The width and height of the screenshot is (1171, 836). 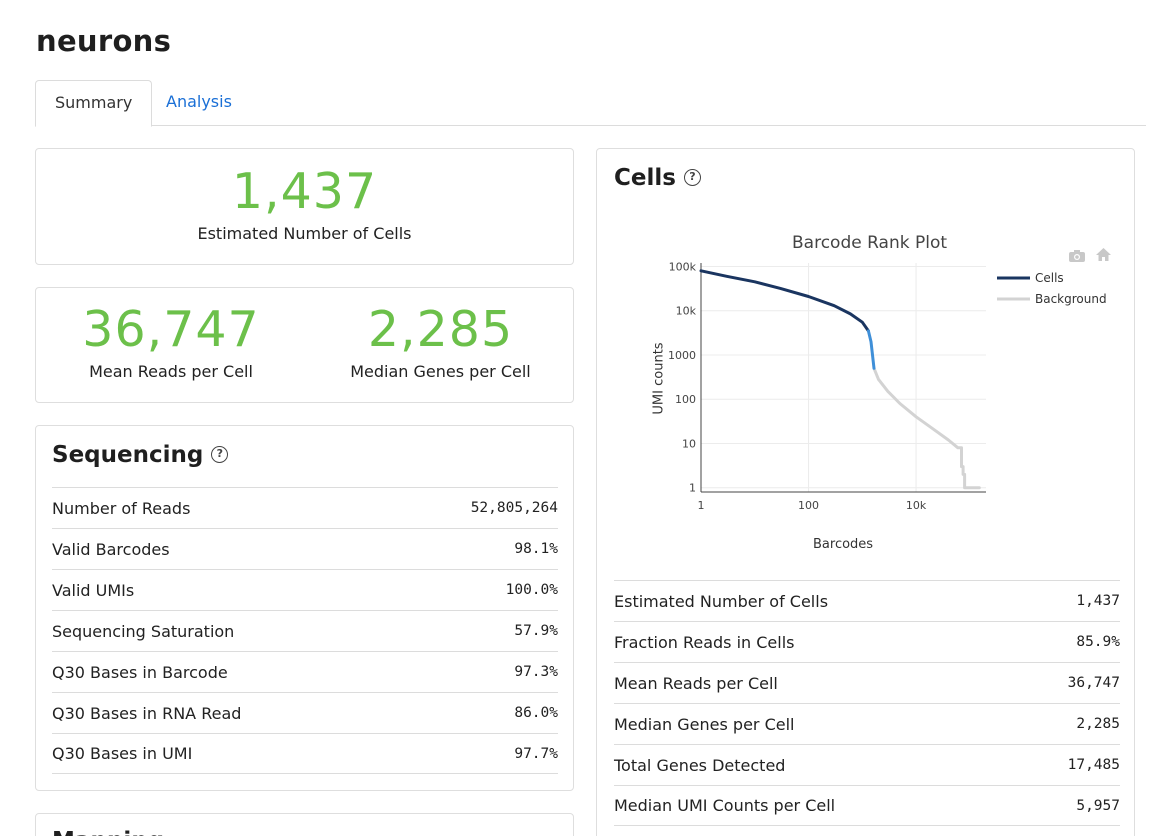 I want to click on metric-label: Mean Reads per Cell, so click(x=696, y=683).